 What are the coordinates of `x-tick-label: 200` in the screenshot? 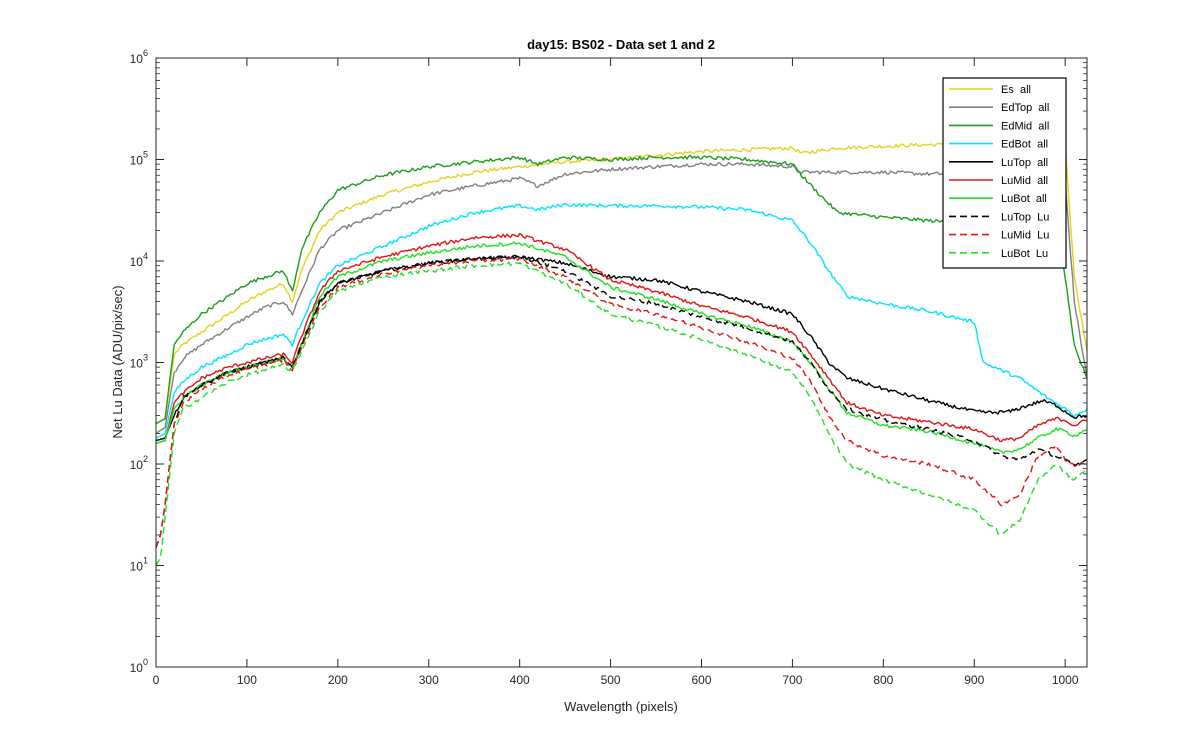 It's located at (338, 680).